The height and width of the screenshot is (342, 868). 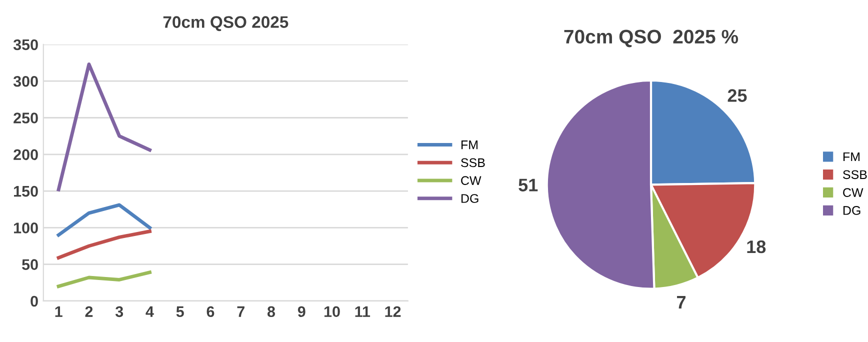 What do you see at coordinates (26, 228) in the screenshot?
I see `y-tick-label: 100` at bounding box center [26, 228].